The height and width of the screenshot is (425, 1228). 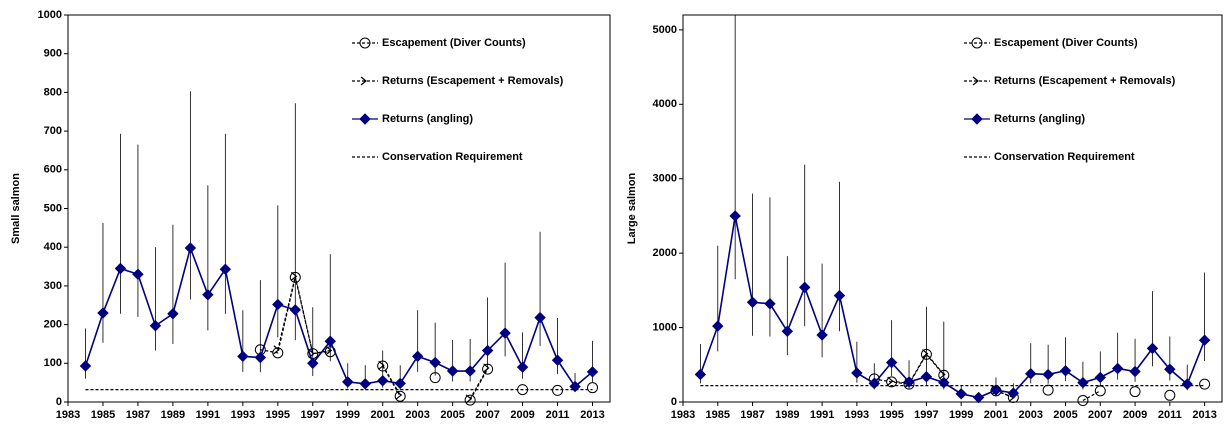 What do you see at coordinates (558, 415) in the screenshot?
I see `x-tick-label: 2011` at bounding box center [558, 415].